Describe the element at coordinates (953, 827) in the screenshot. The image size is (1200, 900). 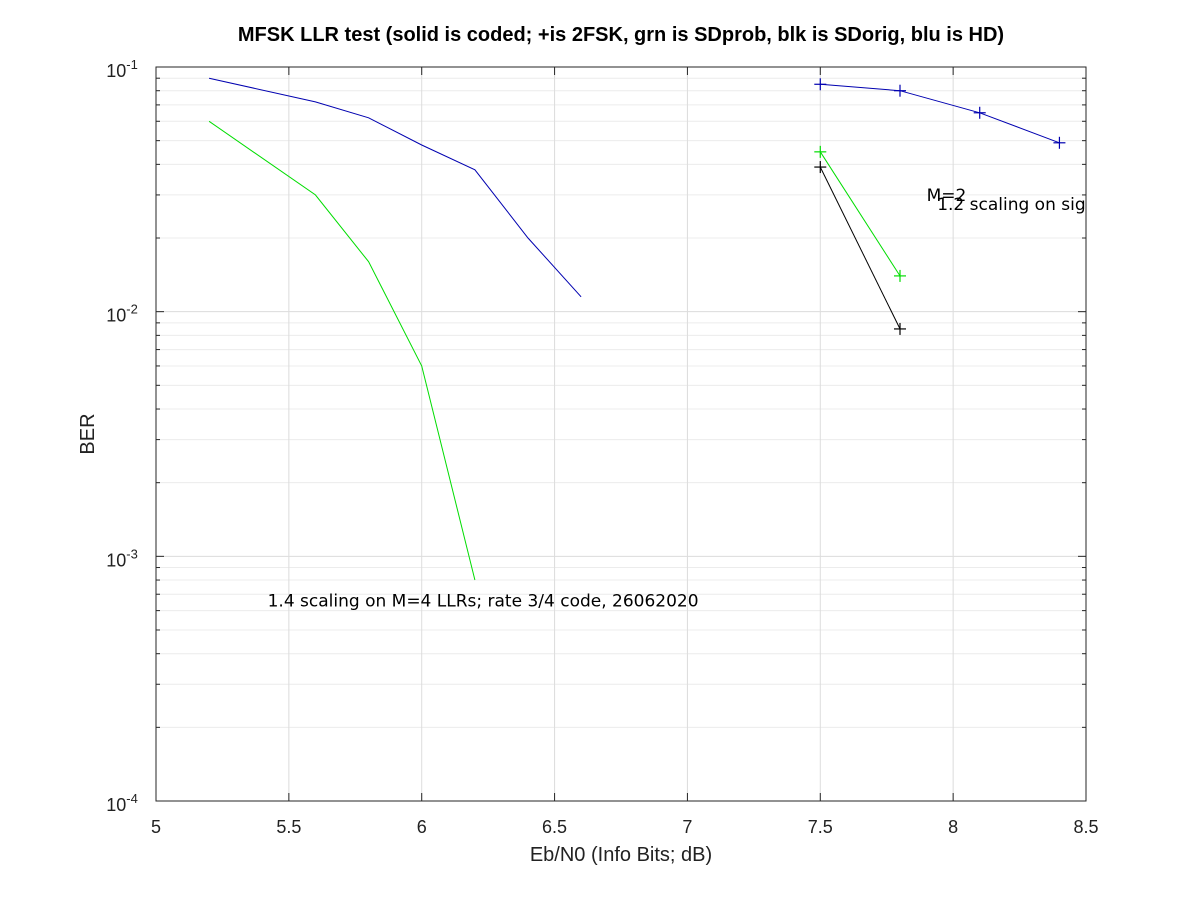
I see `x-tick-label: 8` at that location.